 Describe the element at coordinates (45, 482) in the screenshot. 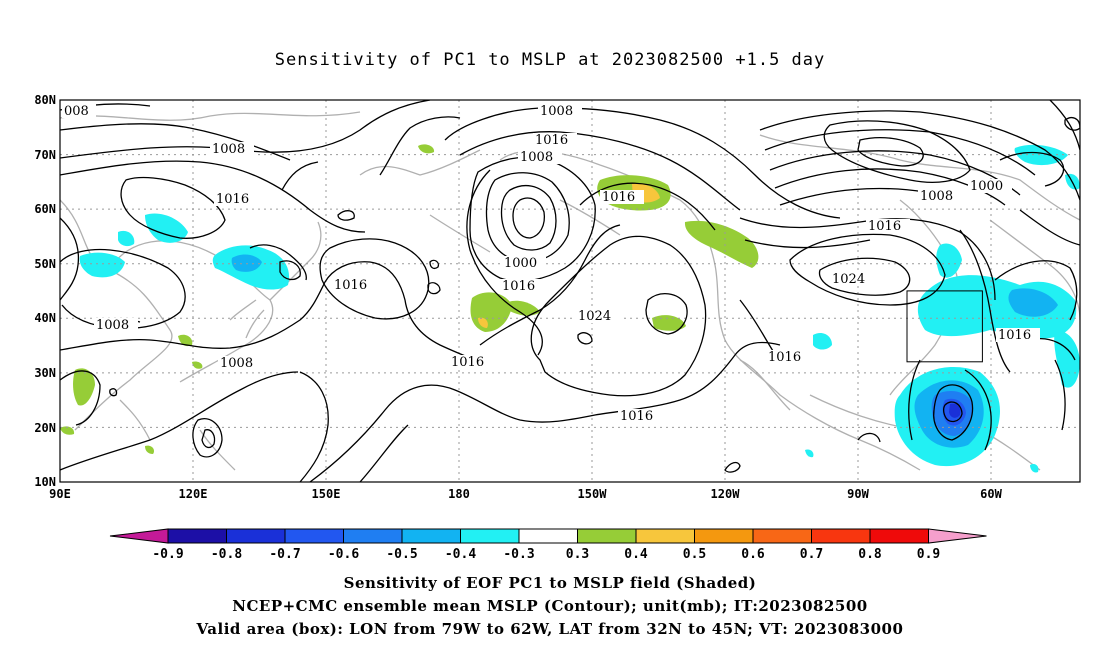

I see `lat-label: 10N` at that location.